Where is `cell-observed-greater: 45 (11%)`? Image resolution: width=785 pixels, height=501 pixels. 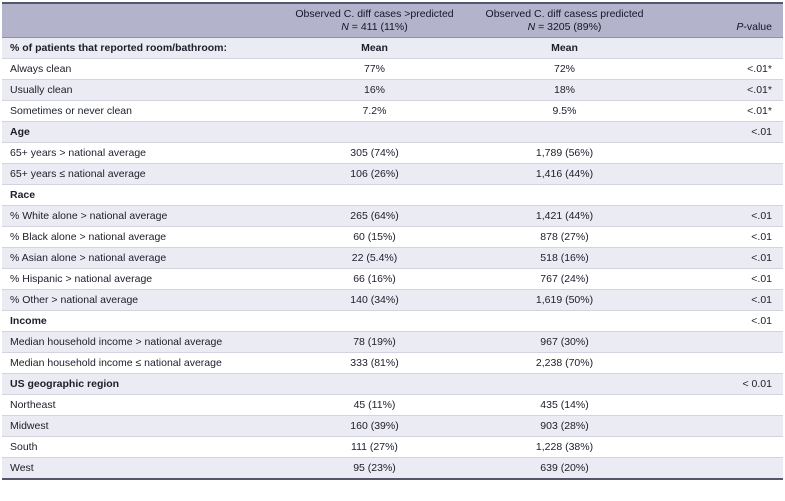 cell-observed-greater: 45 (11%) is located at coordinates (374, 405).